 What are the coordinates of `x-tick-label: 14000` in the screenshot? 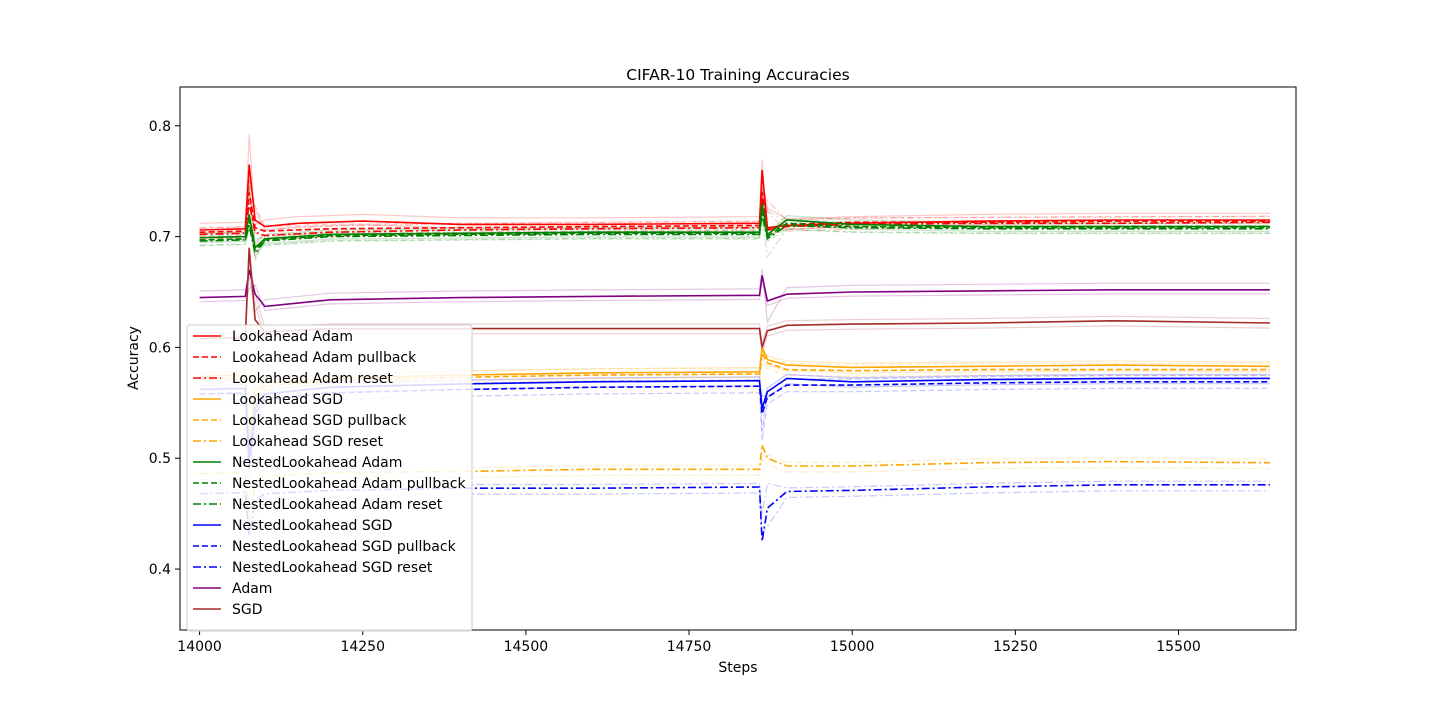 It's located at (199, 647).